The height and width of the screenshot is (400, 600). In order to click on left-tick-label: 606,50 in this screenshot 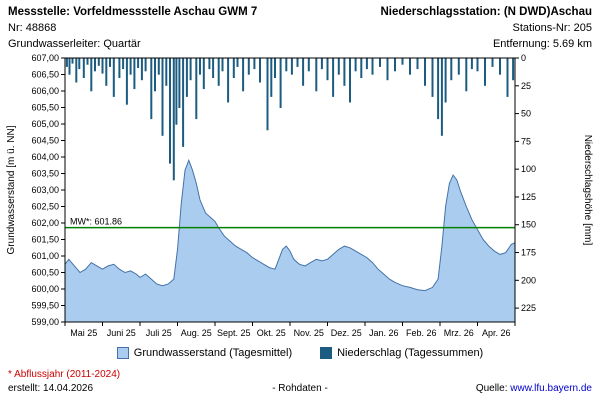, I will do `click(45, 75)`.